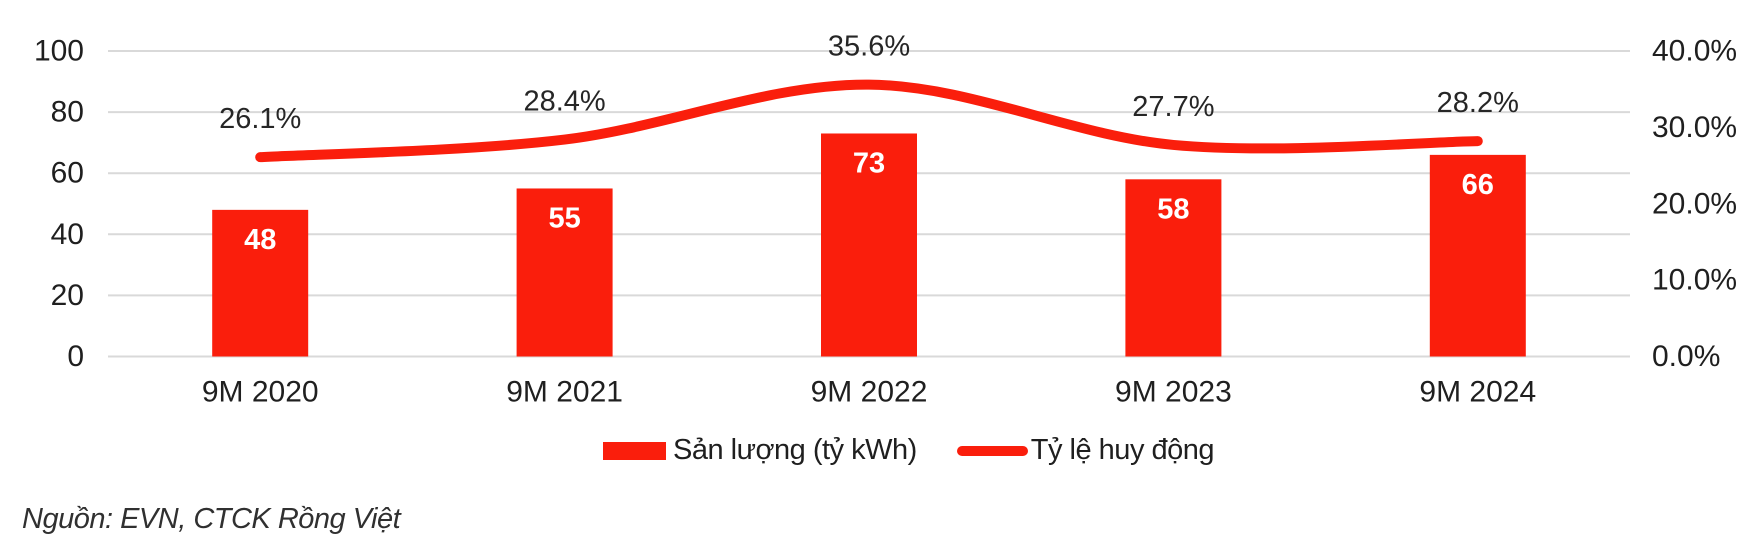 The height and width of the screenshot is (554, 1764). I want to click on left-axis-tick-label: 40, so click(67, 234).